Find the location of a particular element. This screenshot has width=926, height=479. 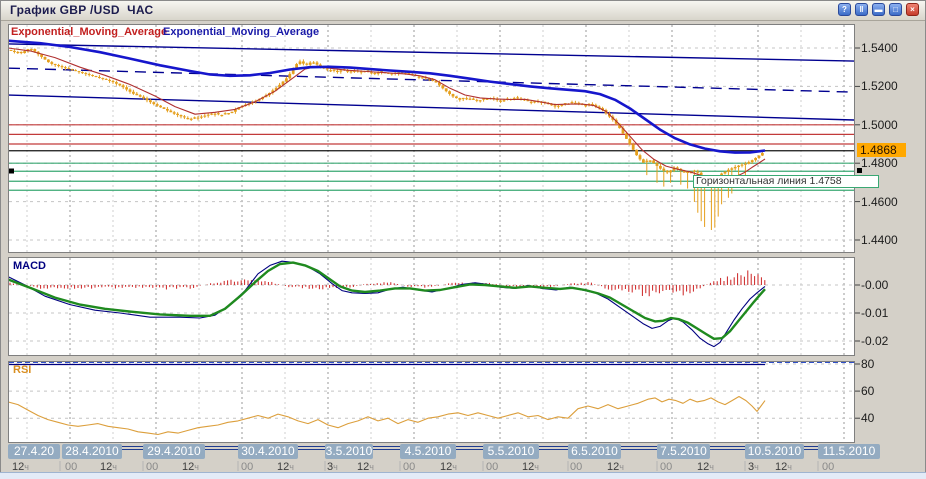

price-tick-label: 1.5000 is located at coordinates (879, 124).